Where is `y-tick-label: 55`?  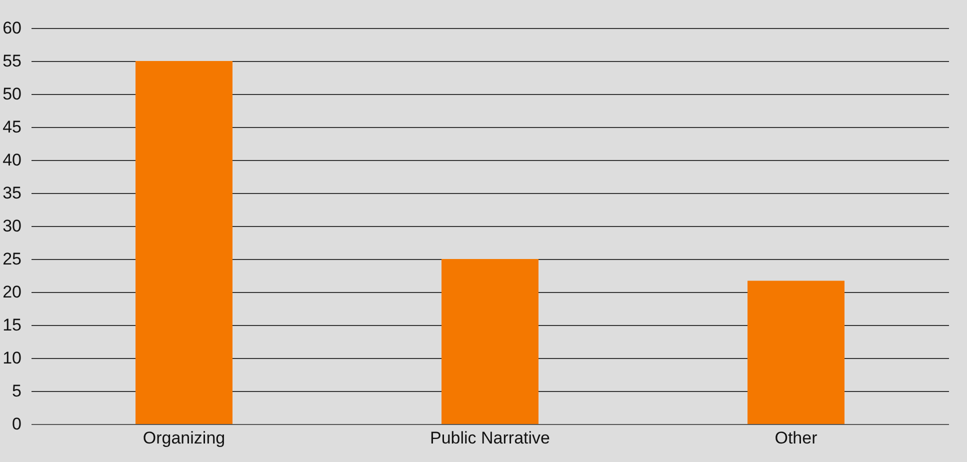
y-tick-label: 55 is located at coordinates (12, 61).